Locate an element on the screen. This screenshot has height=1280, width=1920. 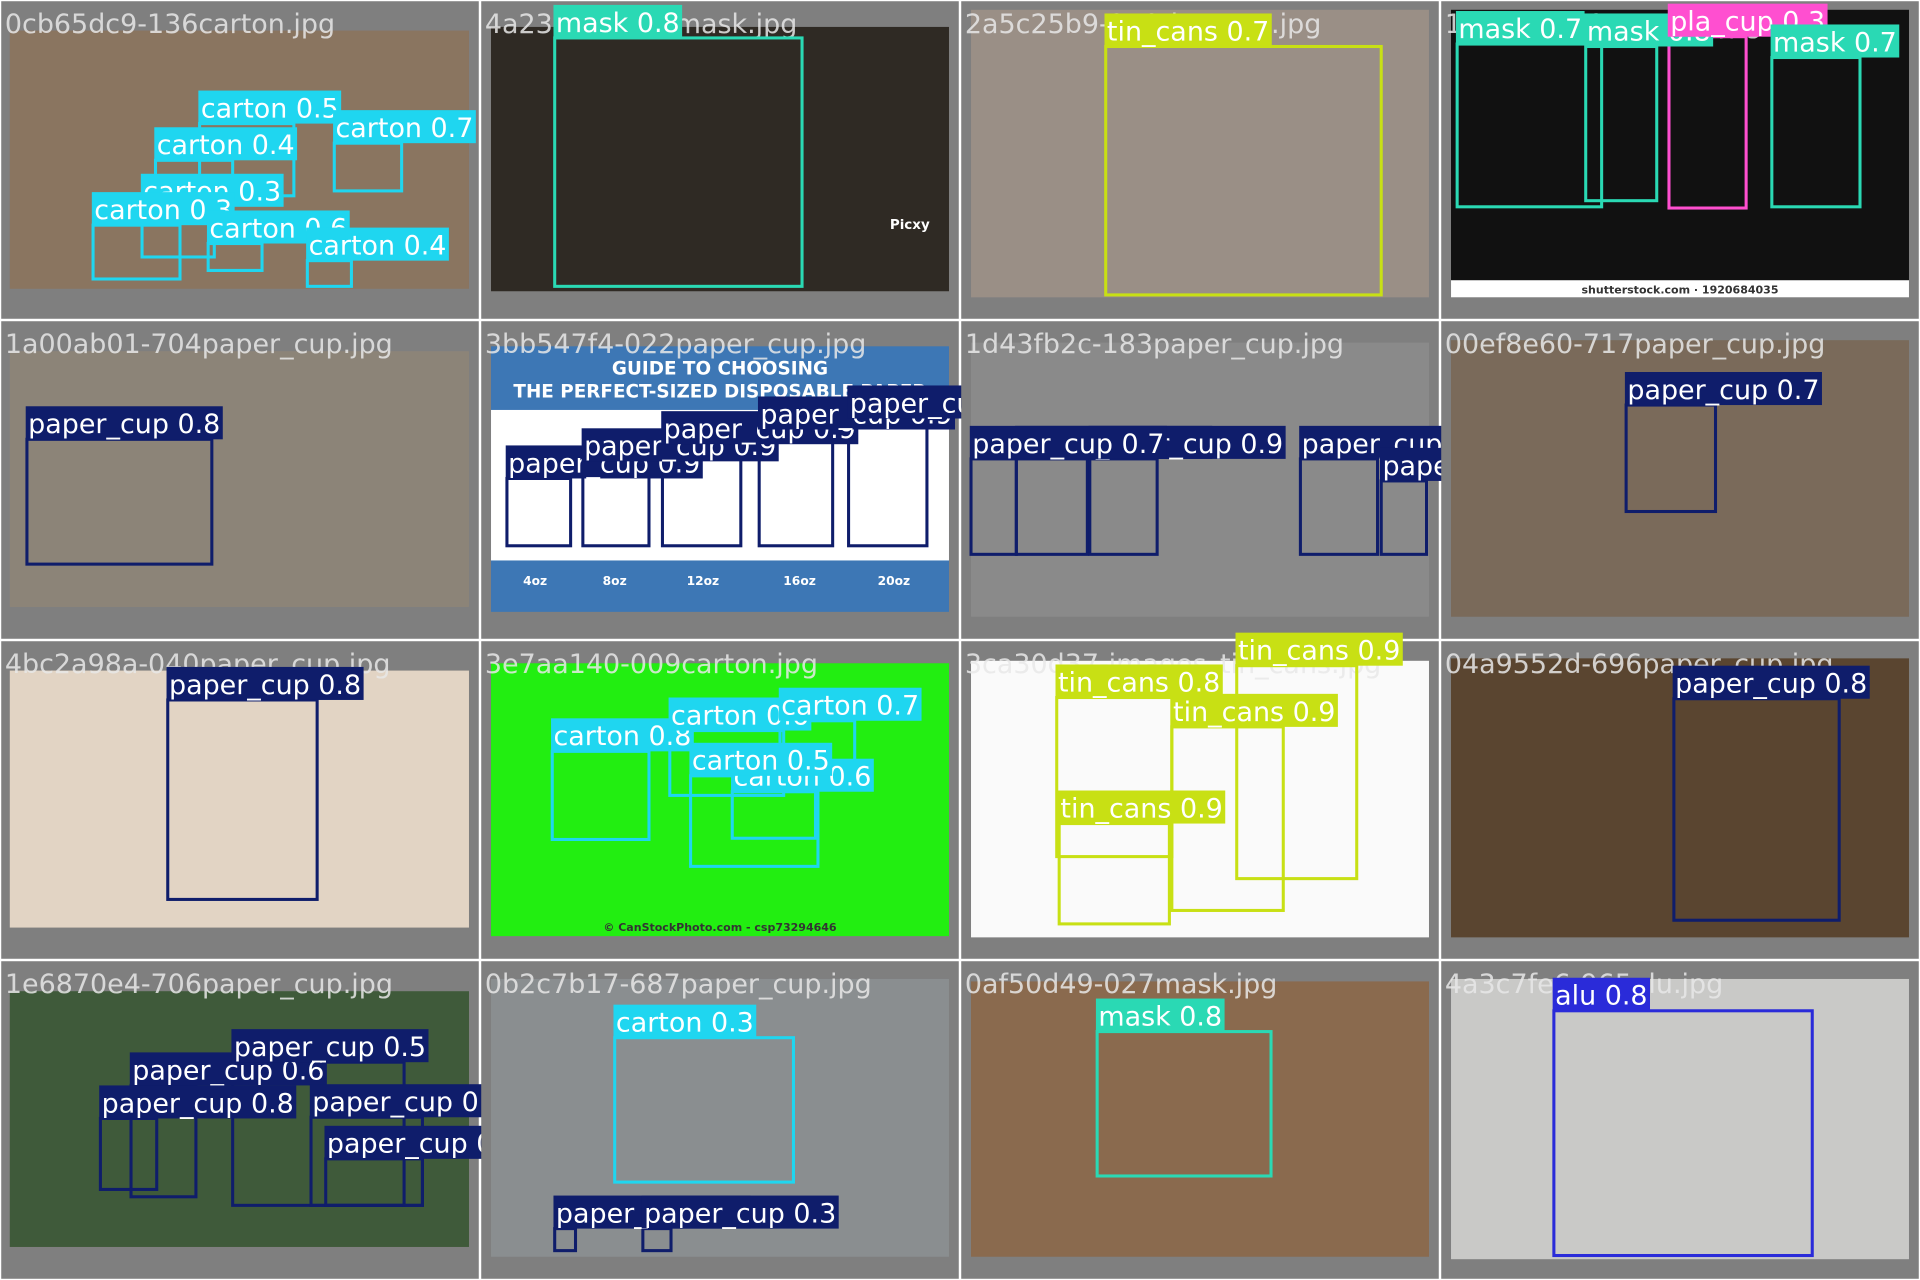
detection-label: paper_cup 0.5 is located at coordinates (330, 1047).